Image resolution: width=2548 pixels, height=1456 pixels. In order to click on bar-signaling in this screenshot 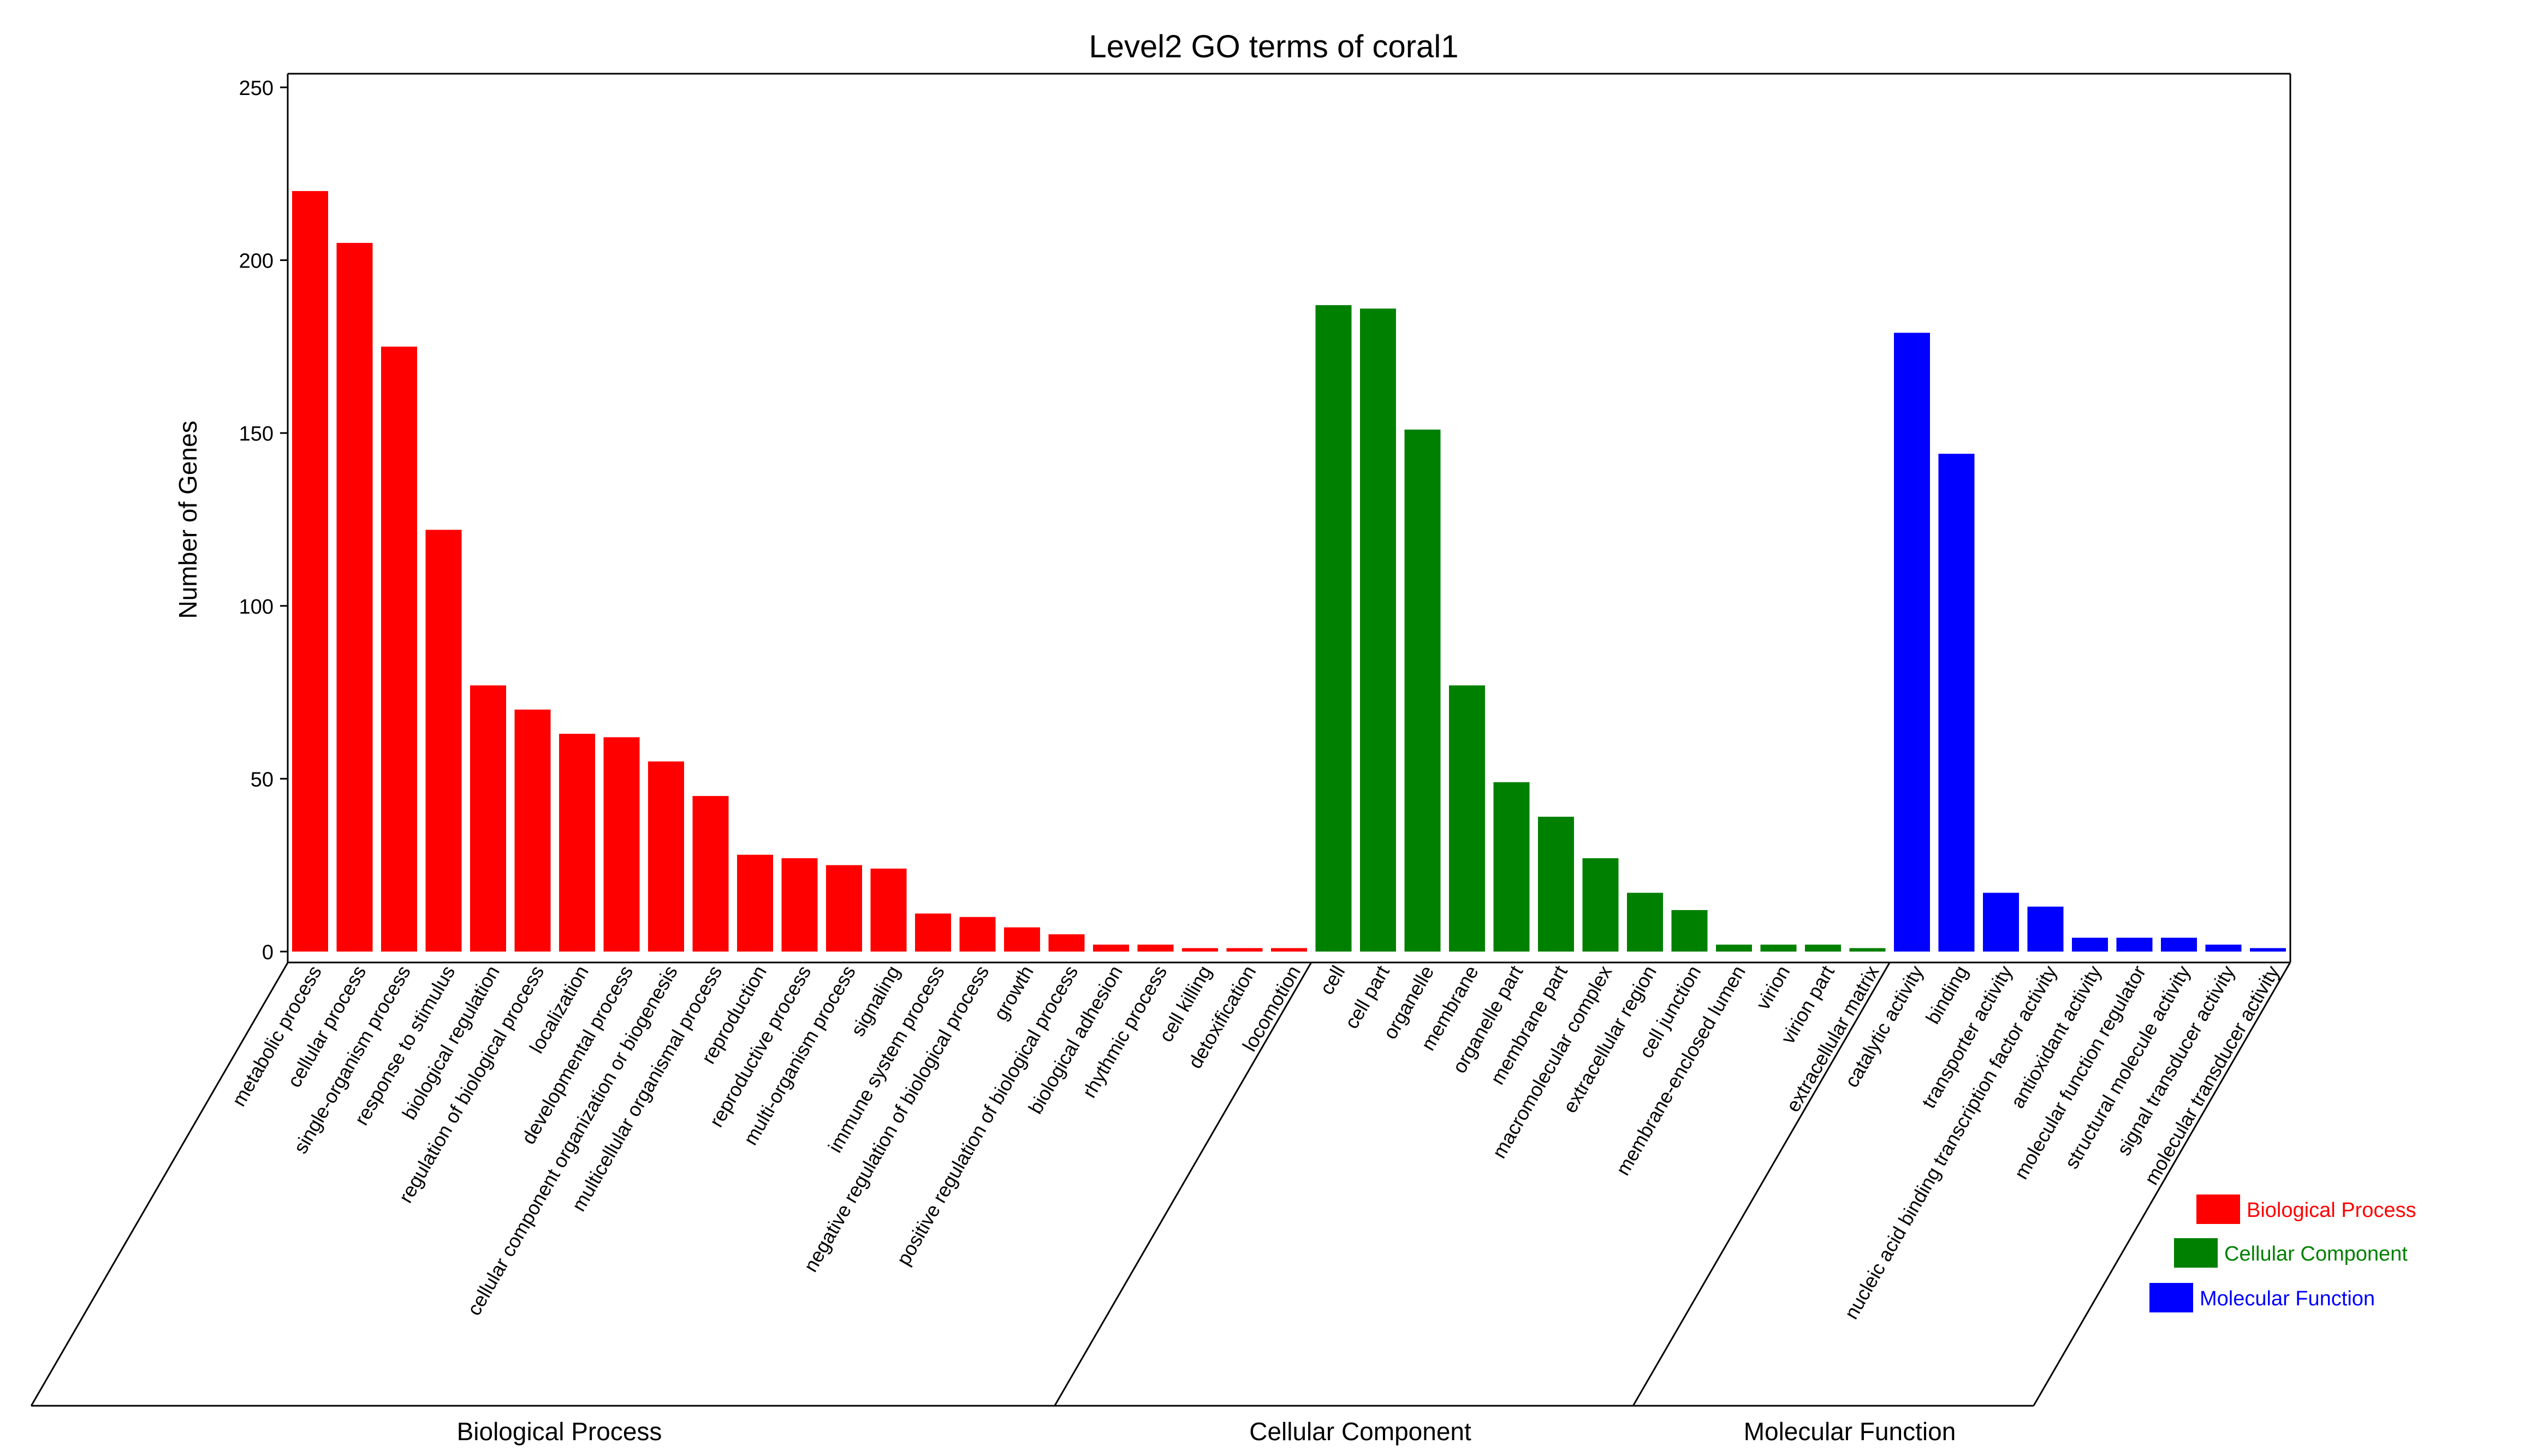, I will do `click(888, 910)`.